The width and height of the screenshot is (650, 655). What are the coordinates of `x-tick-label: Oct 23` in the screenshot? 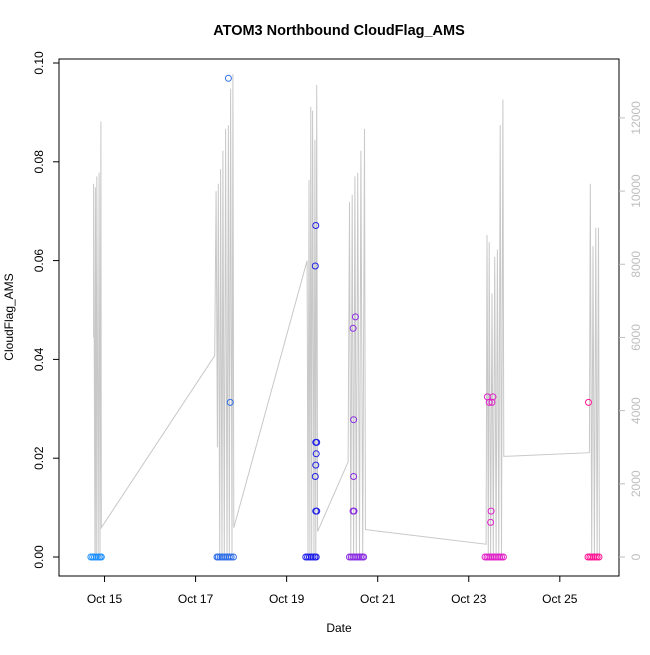 It's located at (469, 599).